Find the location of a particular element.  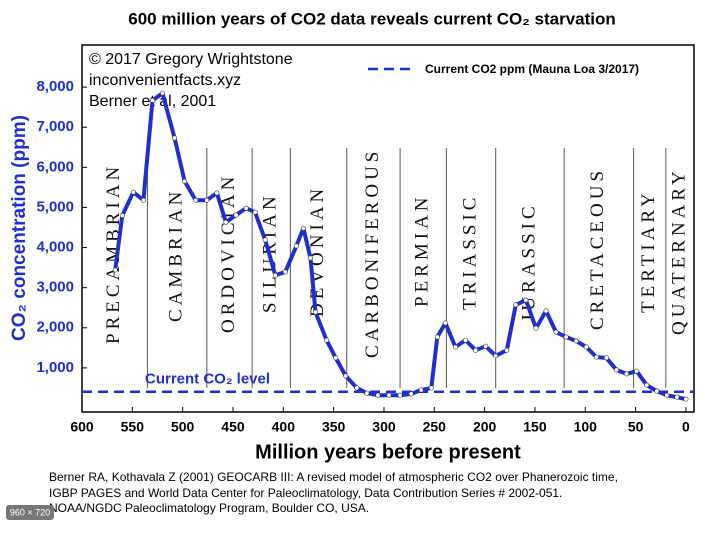

period-label: CRETACEOUS is located at coordinates (597, 248).